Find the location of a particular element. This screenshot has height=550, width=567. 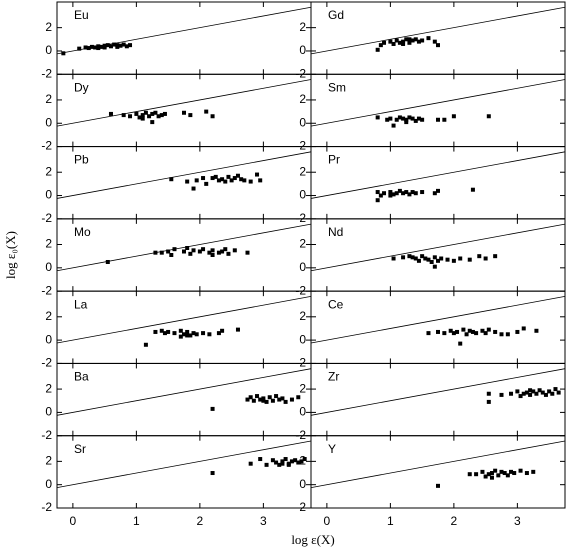

panel-label: Sm is located at coordinates (337, 87).